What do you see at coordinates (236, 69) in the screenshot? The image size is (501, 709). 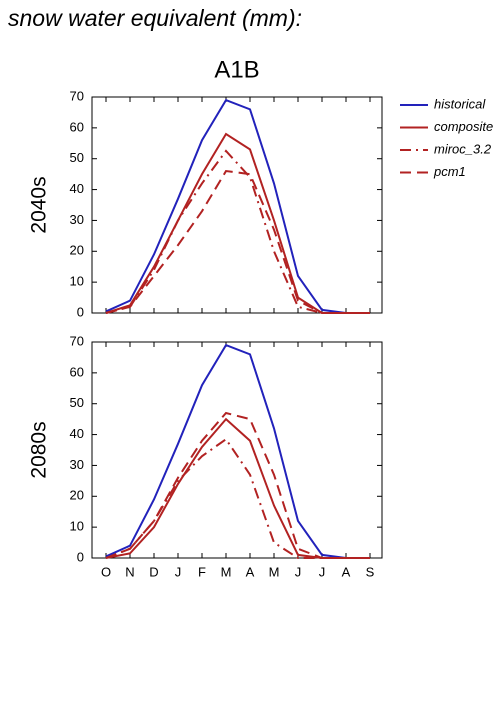 I see `chart-subtitle: A1B` at bounding box center [236, 69].